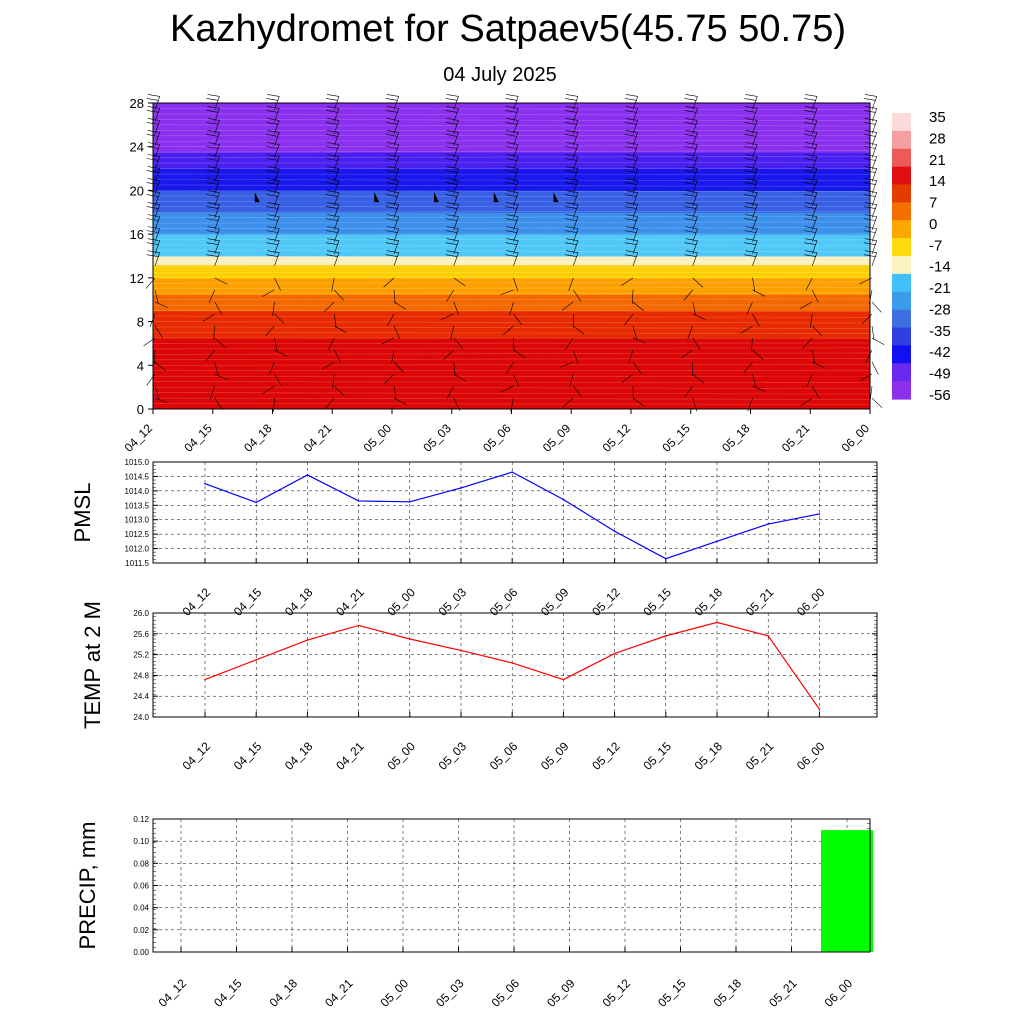  I want to click on y-tick-label: 24.0, so click(141, 717).